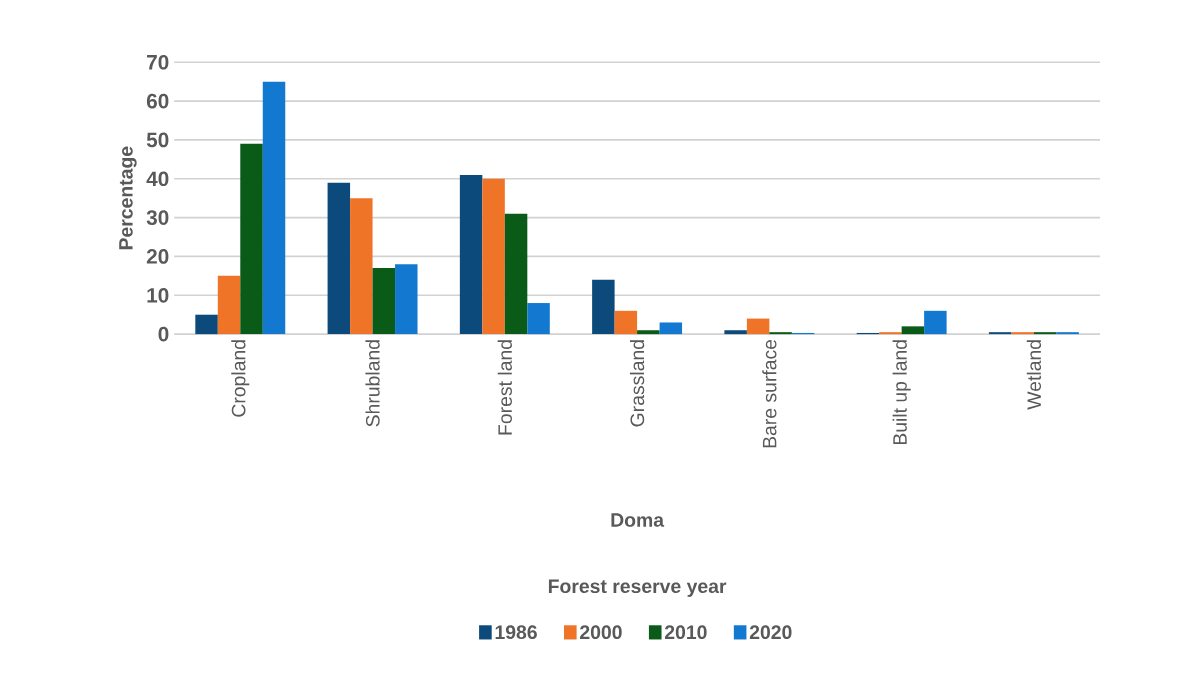  What do you see at coordinates (769, 393) in the screenshot?
I see `x-tick-label: Bare surface` at bounding box center [769, 393].